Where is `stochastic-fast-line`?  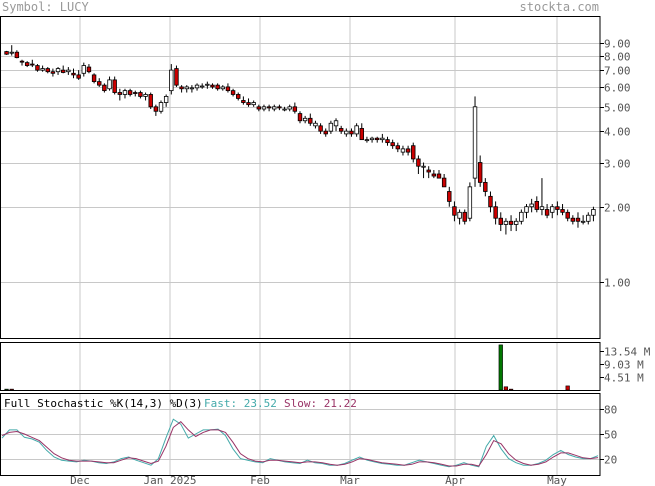
stochastic-fast-line is located at coordinates (300, 443).